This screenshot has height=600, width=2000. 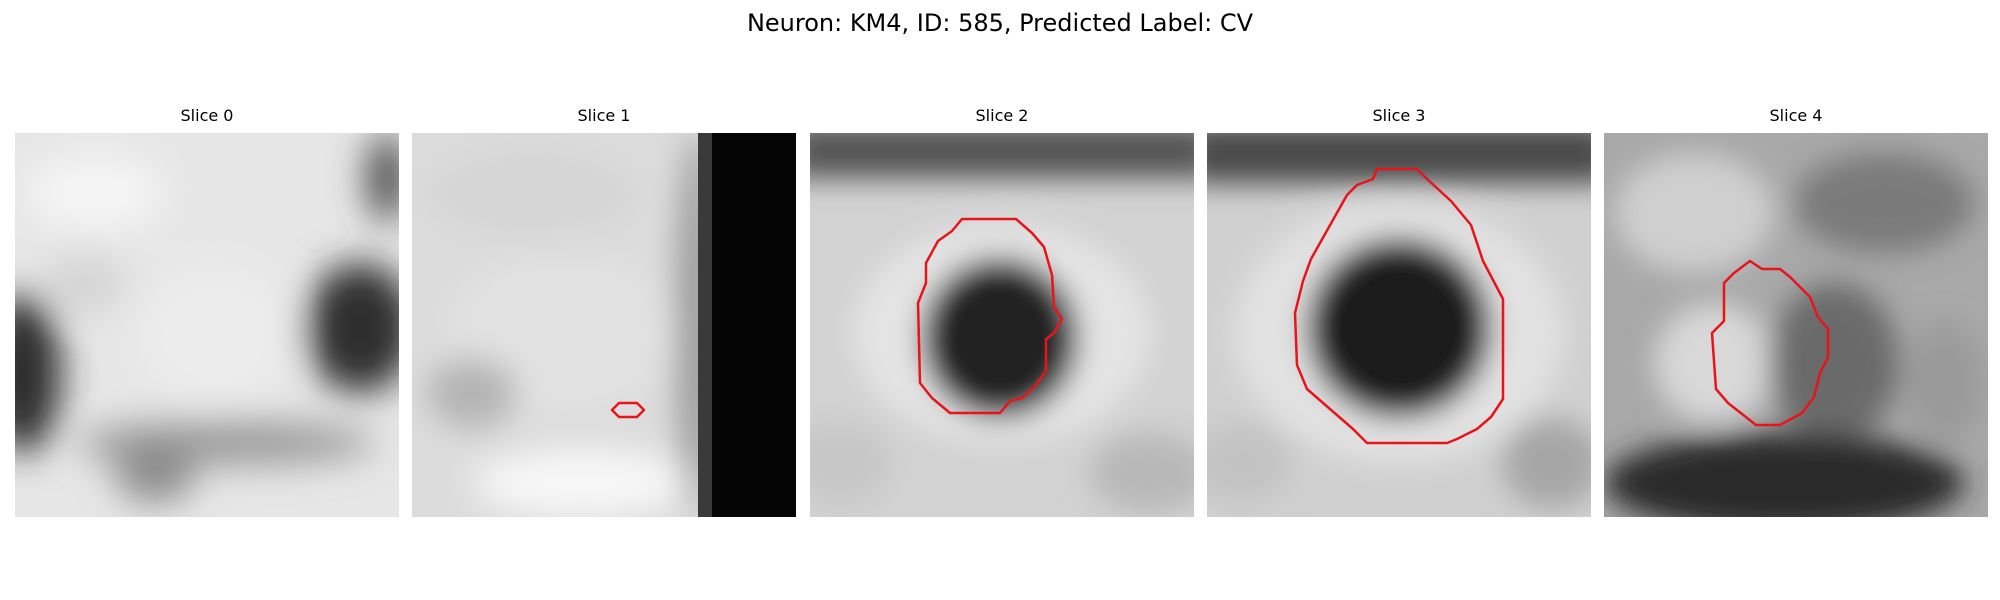 What do you see at coordinates (1796, 115) in the screenshot?
I see `slice-title-4: Slice 4` at bounding box center [1796, 115].